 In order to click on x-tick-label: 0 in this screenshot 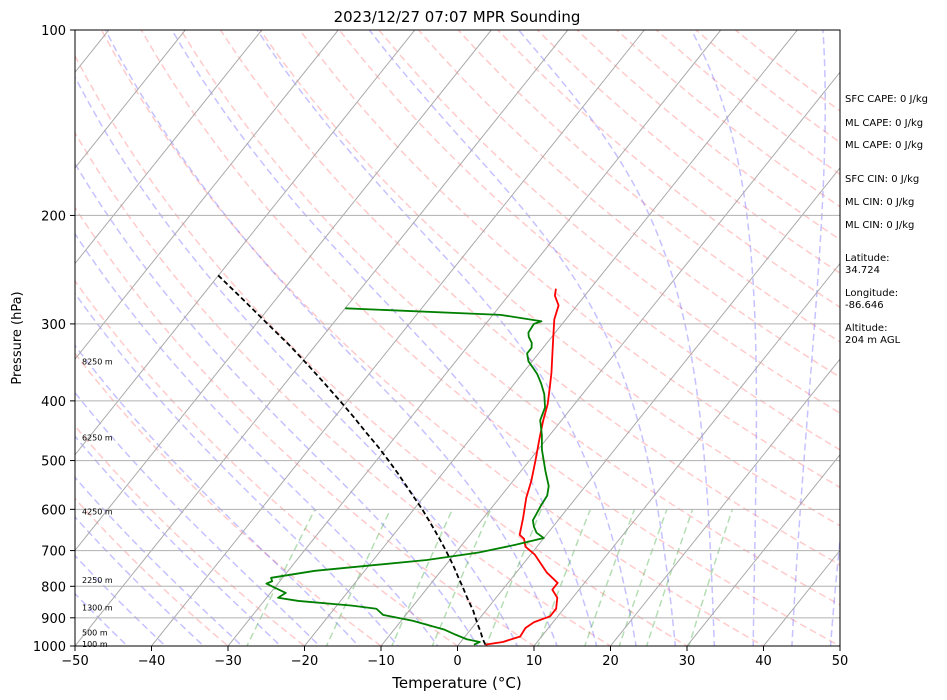, I will do `click(457, 661)`.